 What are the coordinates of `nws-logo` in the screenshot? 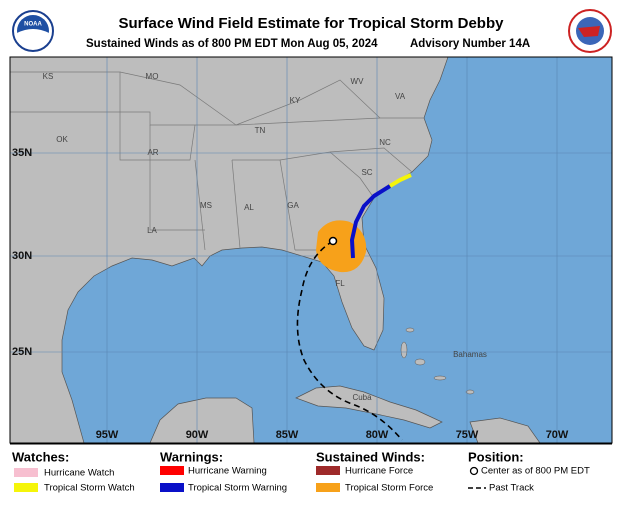 It's located at (590, 31).